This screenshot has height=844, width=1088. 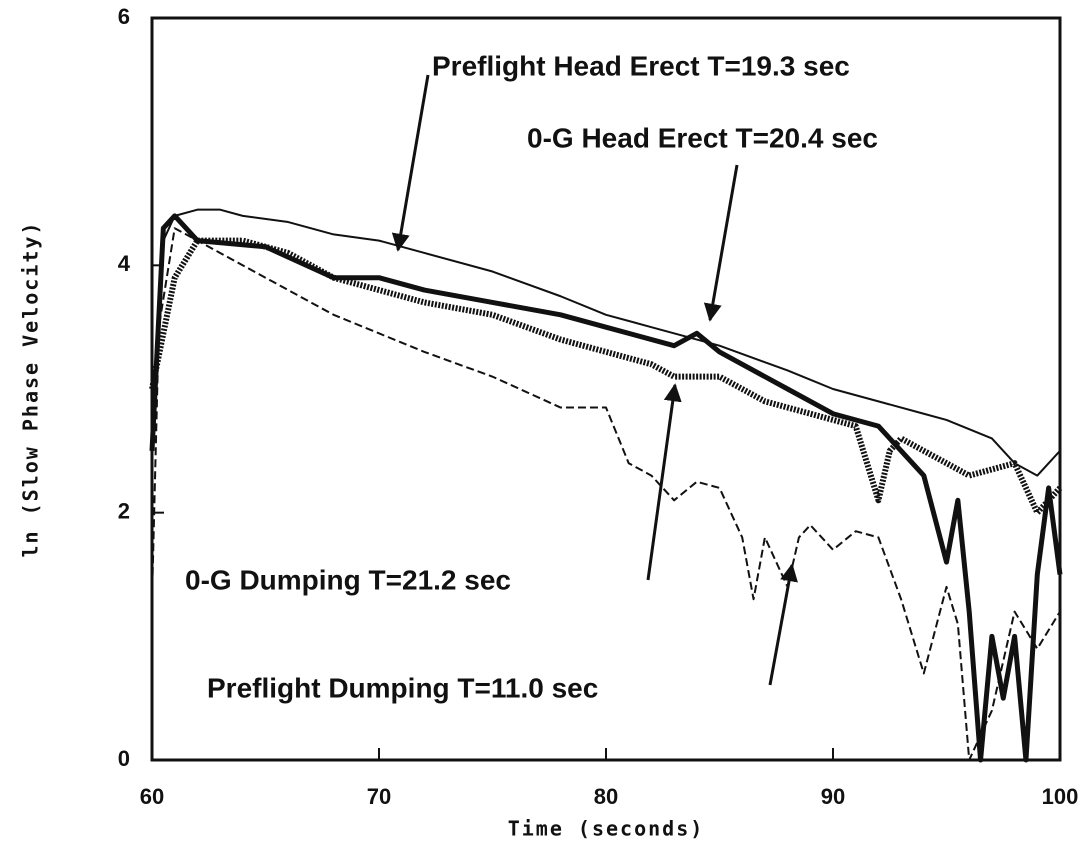 I want to click on series-label: Preflight Head Erect T=19.3 sec, so click(x=641, y=65).